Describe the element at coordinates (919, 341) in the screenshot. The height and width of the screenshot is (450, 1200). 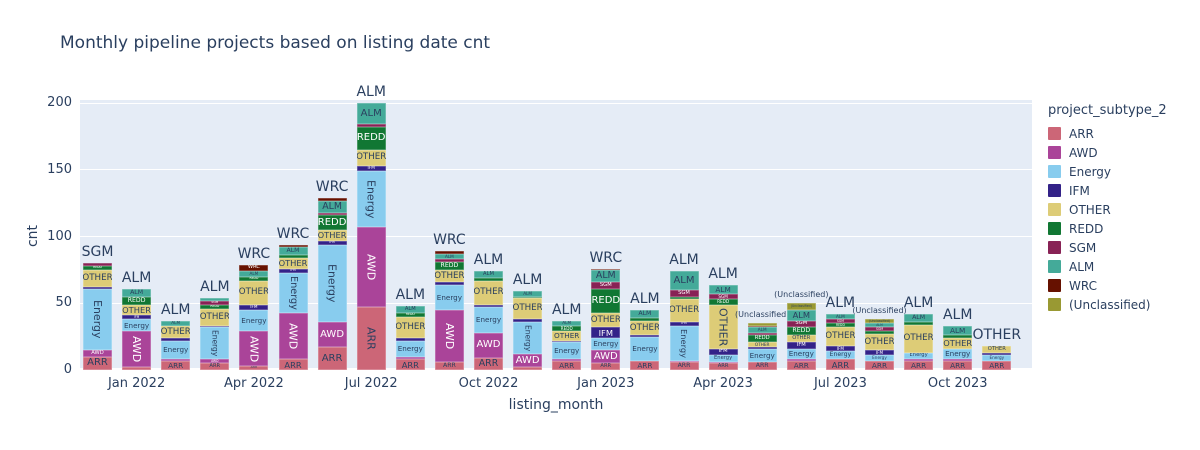
I see `bar-sep-2023: ARR Energy OTHER ALM` at that location.